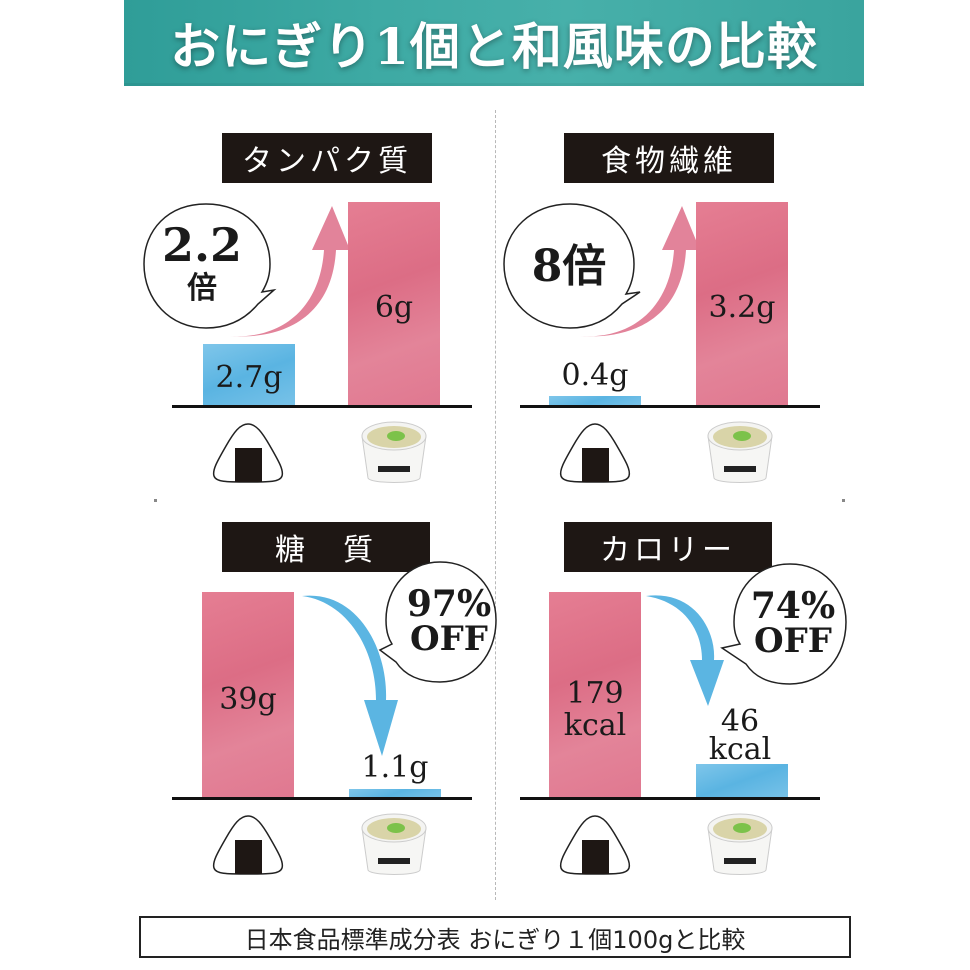 The height and width of the screenshot is (970, 970). I want to click on panel-title: 食物繊維, so click(669, 158).